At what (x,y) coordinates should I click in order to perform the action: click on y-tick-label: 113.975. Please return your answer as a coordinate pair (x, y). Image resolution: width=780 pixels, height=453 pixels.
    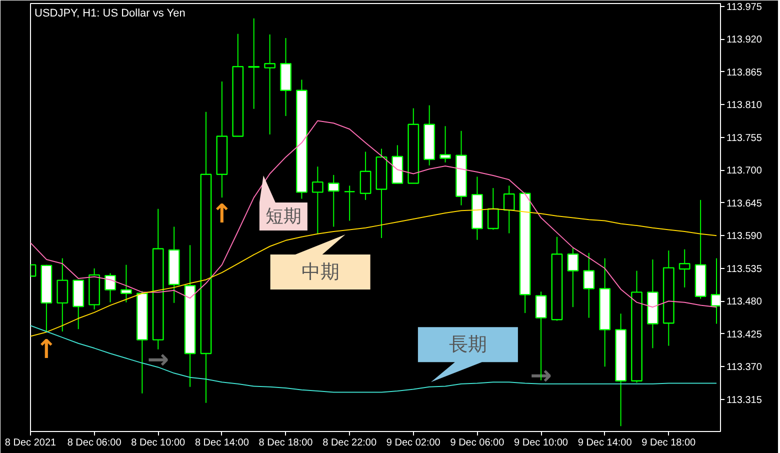
    Looking at the image, I should click on (744, 7).